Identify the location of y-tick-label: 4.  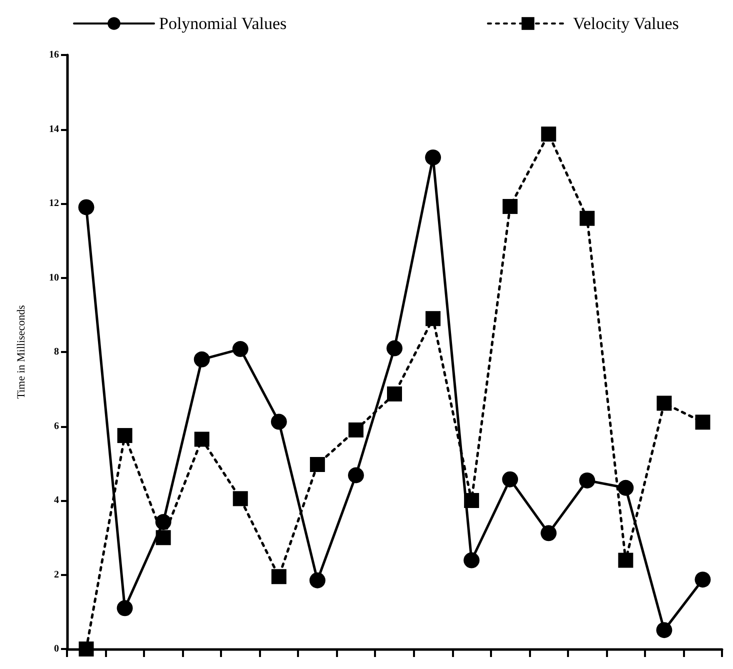
(56, 500).